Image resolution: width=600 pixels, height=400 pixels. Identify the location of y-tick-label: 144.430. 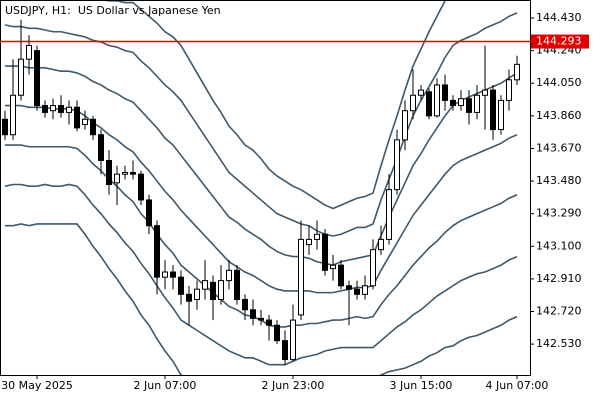
(559, 17).